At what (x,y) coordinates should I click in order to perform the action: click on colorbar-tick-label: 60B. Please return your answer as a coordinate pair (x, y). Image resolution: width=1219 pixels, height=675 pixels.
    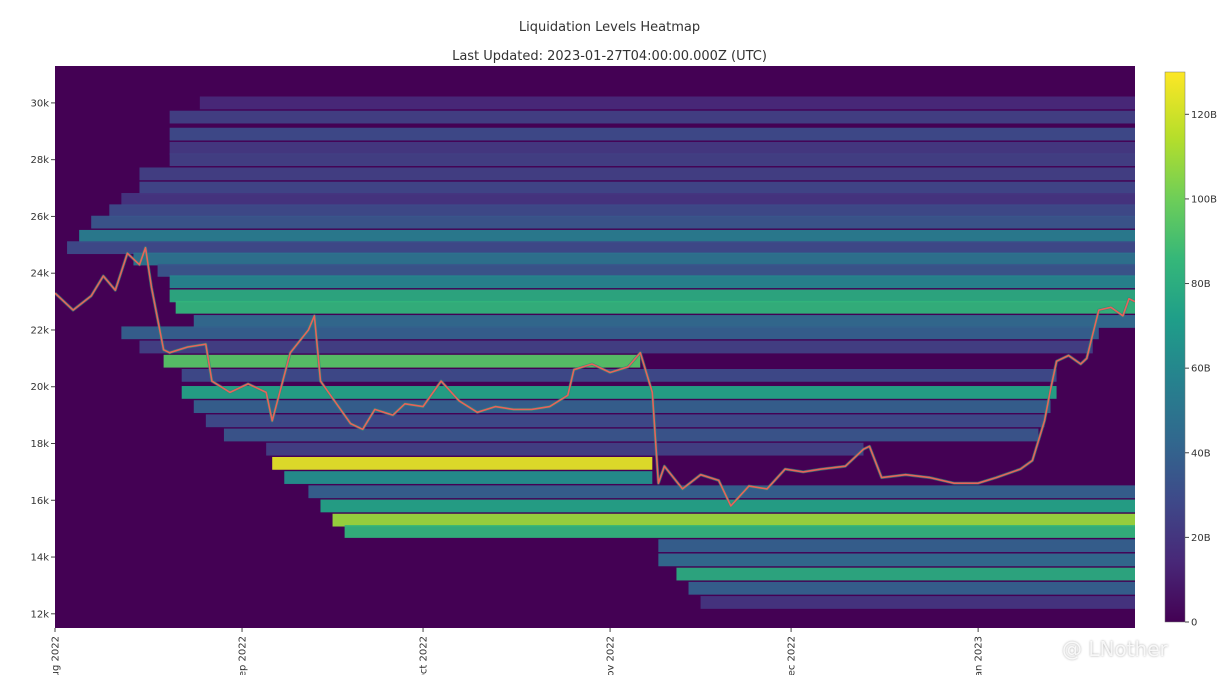
    Looking at the image, I should click on (1201, 369).